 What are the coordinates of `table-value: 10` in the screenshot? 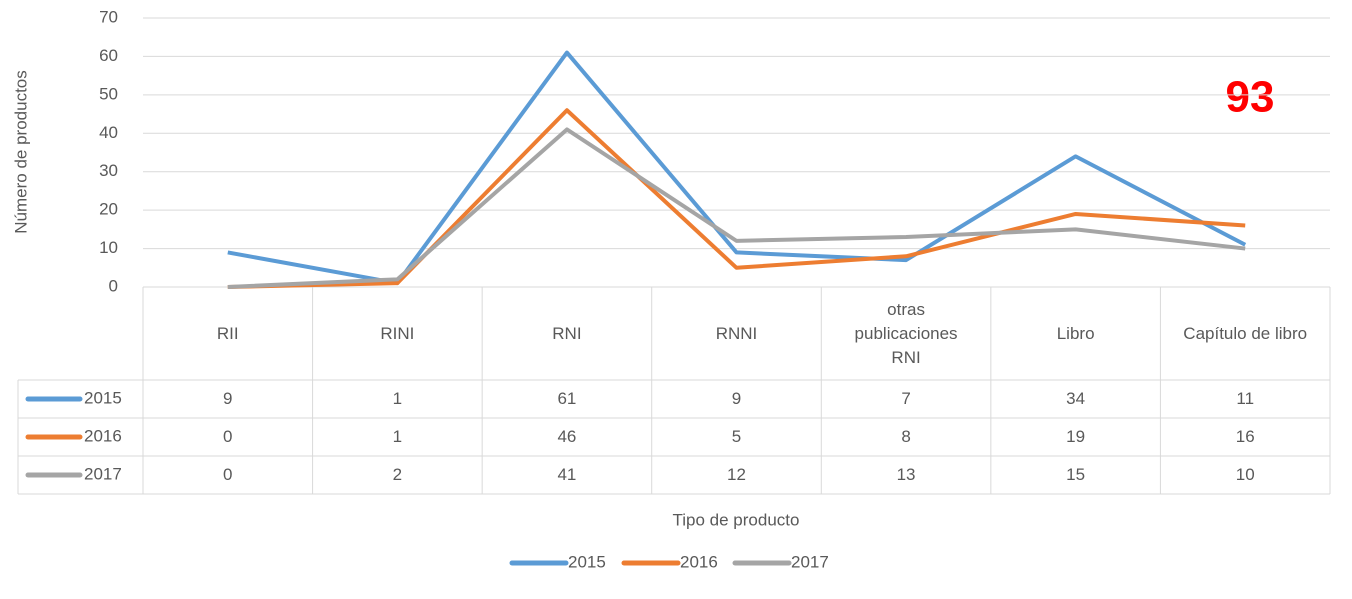 It's located at (1245, 474).